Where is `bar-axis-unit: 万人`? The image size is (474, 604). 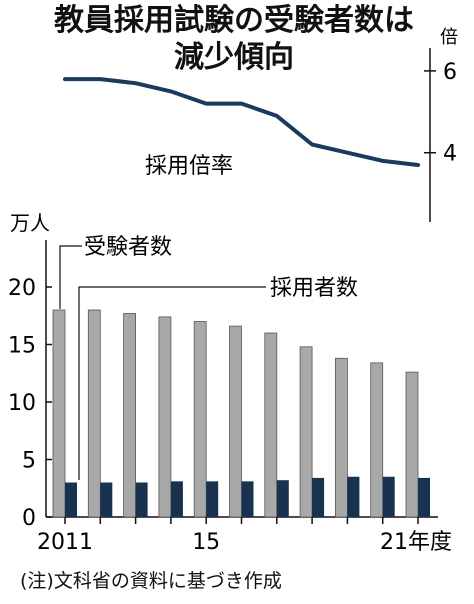 bar-axis-unit: 万人 is located at coordinates (30, 223).